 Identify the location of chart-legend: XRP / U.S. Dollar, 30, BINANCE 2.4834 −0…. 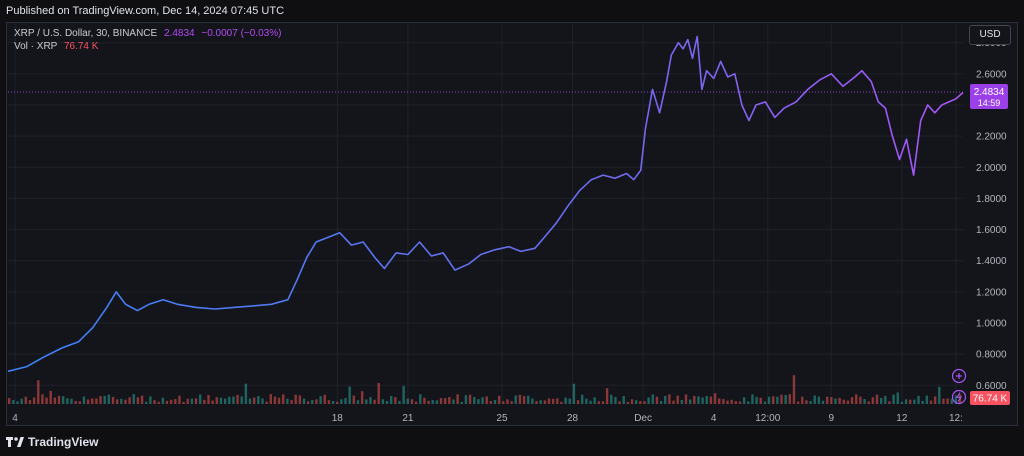
(147, 40).